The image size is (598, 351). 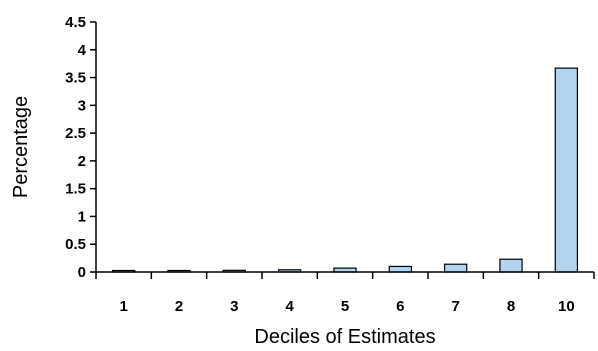 I want to click on x-tick-label: 3, so click(x=234, y=306).